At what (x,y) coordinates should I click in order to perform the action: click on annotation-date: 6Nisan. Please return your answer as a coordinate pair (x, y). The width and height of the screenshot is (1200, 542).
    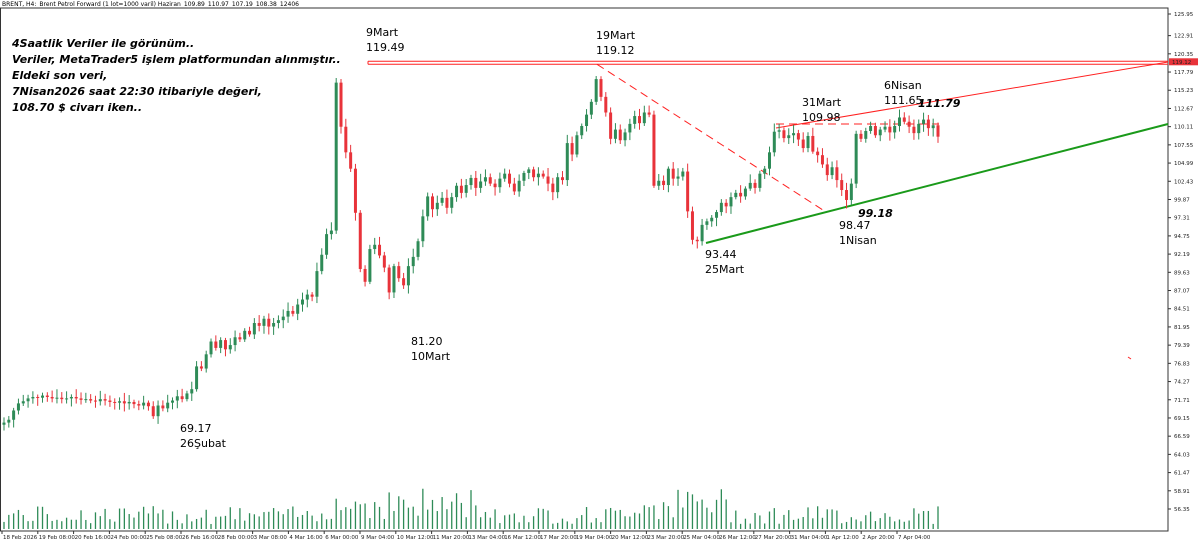
    Looking at the image, I should click on (903, 85).